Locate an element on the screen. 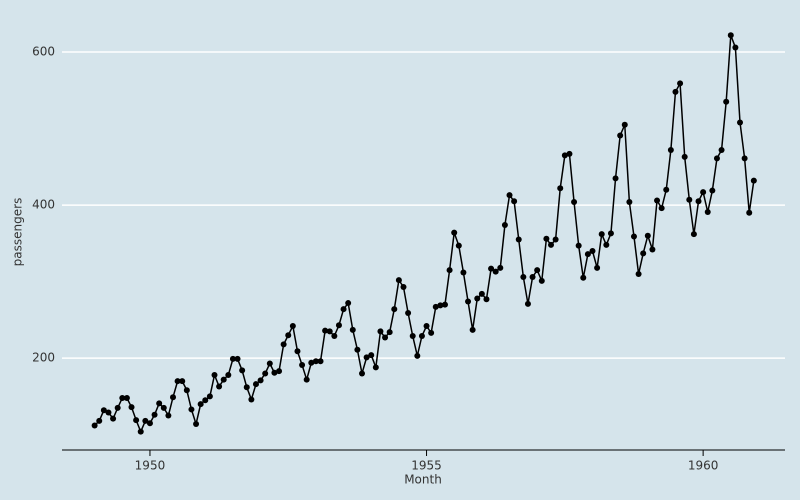  y-axis-title: passengers is located at coordinates (18, 232).